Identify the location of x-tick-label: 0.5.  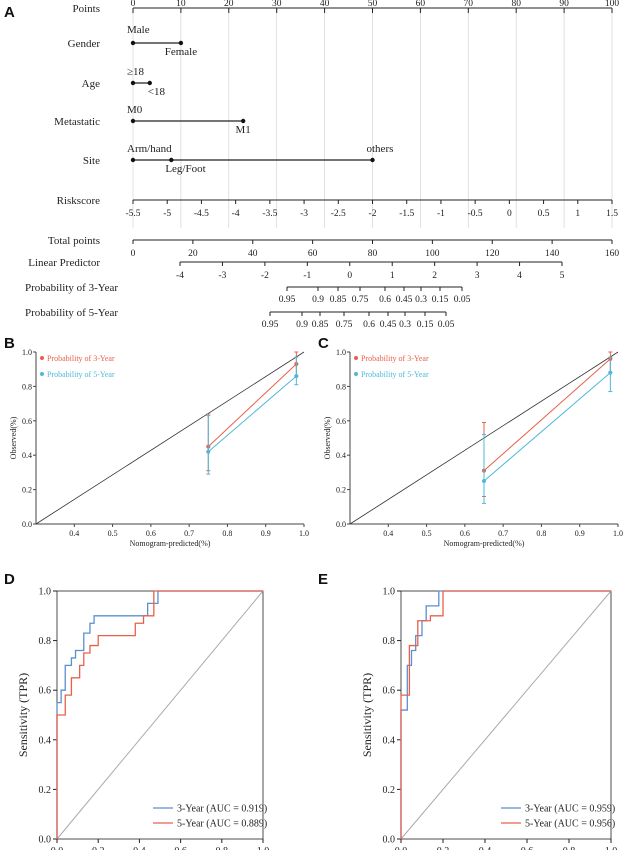
(113, 533).